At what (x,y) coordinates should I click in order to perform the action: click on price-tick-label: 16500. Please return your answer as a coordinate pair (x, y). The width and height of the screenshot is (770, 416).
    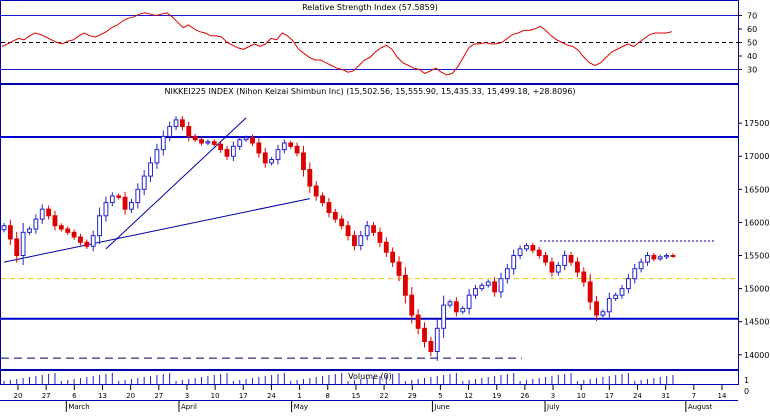
    Looking at the image, I should click on (756, 189).